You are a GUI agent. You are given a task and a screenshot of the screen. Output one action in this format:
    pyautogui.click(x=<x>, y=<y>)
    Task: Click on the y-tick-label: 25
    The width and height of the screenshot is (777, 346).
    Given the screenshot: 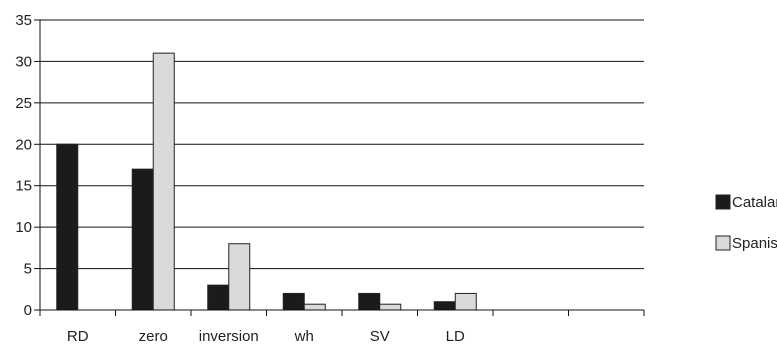 What is the action you would take?
    pyautogui.click(x=23, y=103)
    